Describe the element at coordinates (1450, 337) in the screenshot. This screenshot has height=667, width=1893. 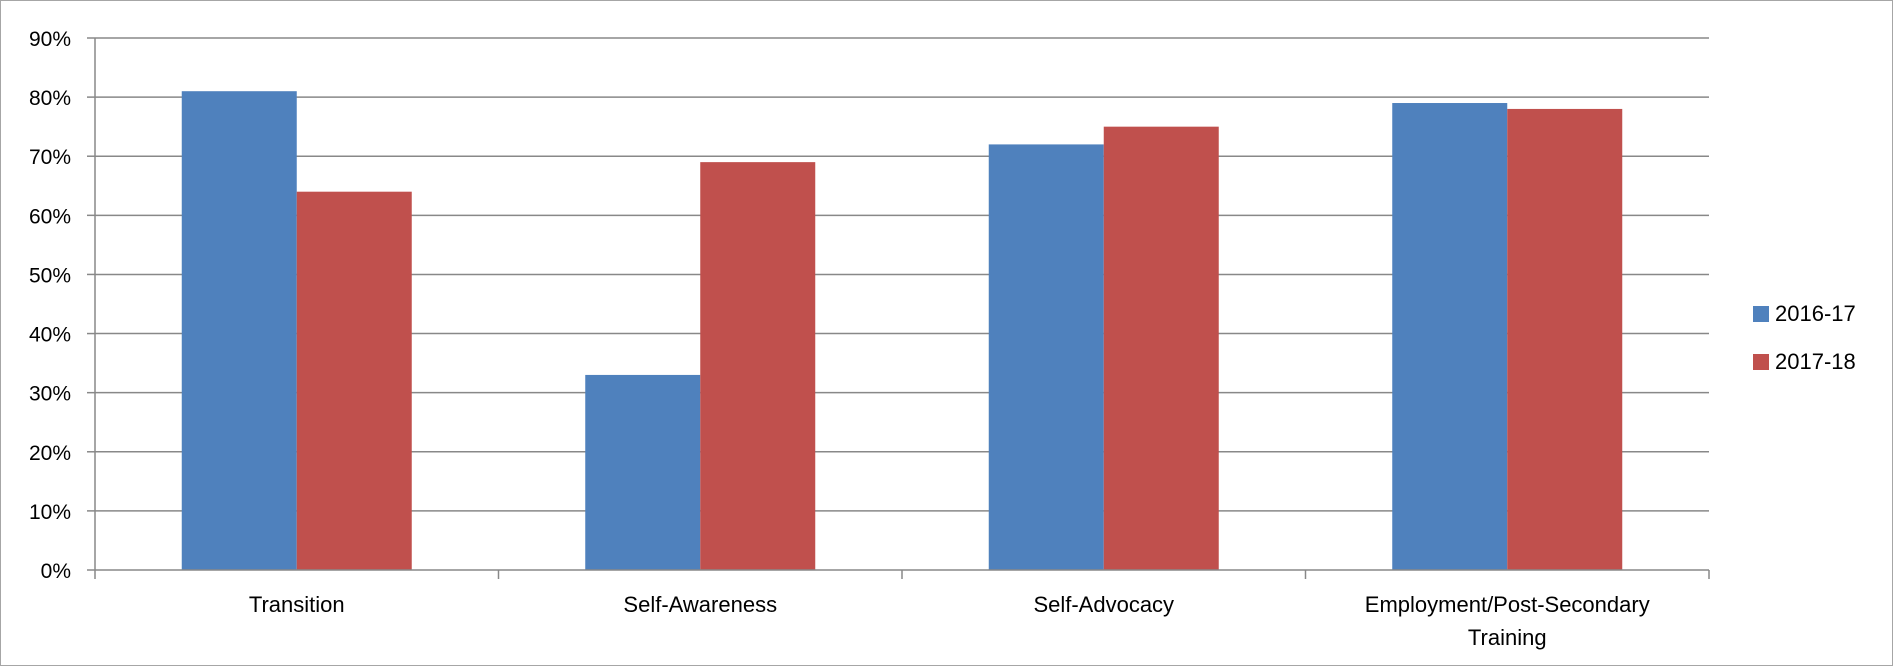
I see `bar-2016-17-employment-post-secondary-training` at that location.